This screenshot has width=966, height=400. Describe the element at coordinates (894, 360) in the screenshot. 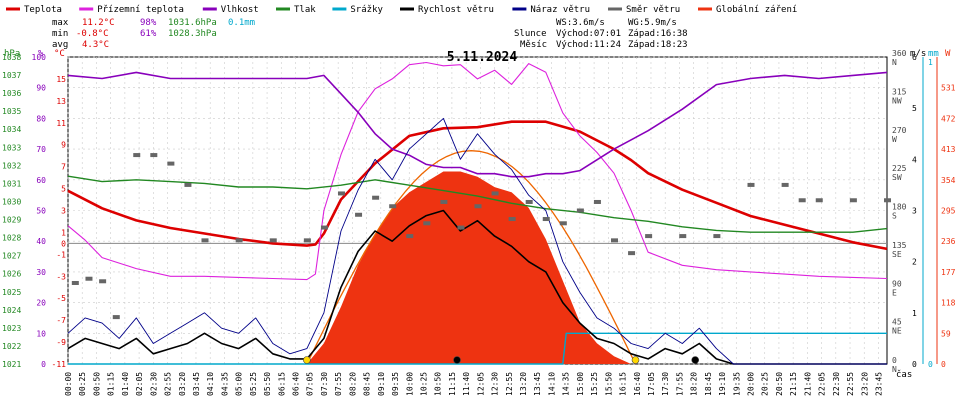

I see `tick-direction-0: 0` at that location.